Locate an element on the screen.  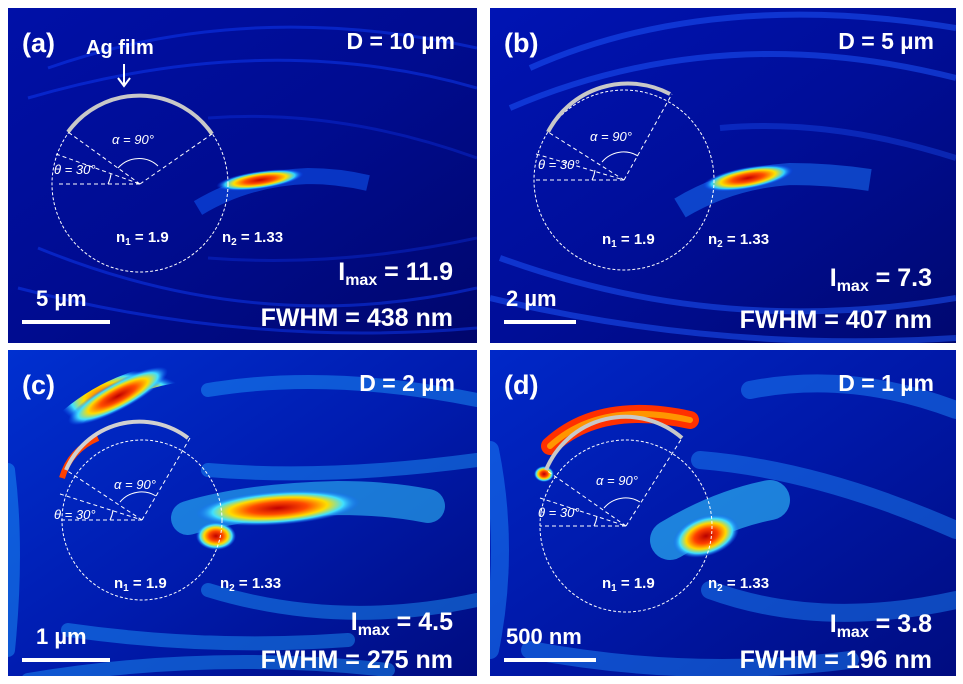
panel-d-fwhm: FWHM = 196 nm is located at coordinates (835, 660).